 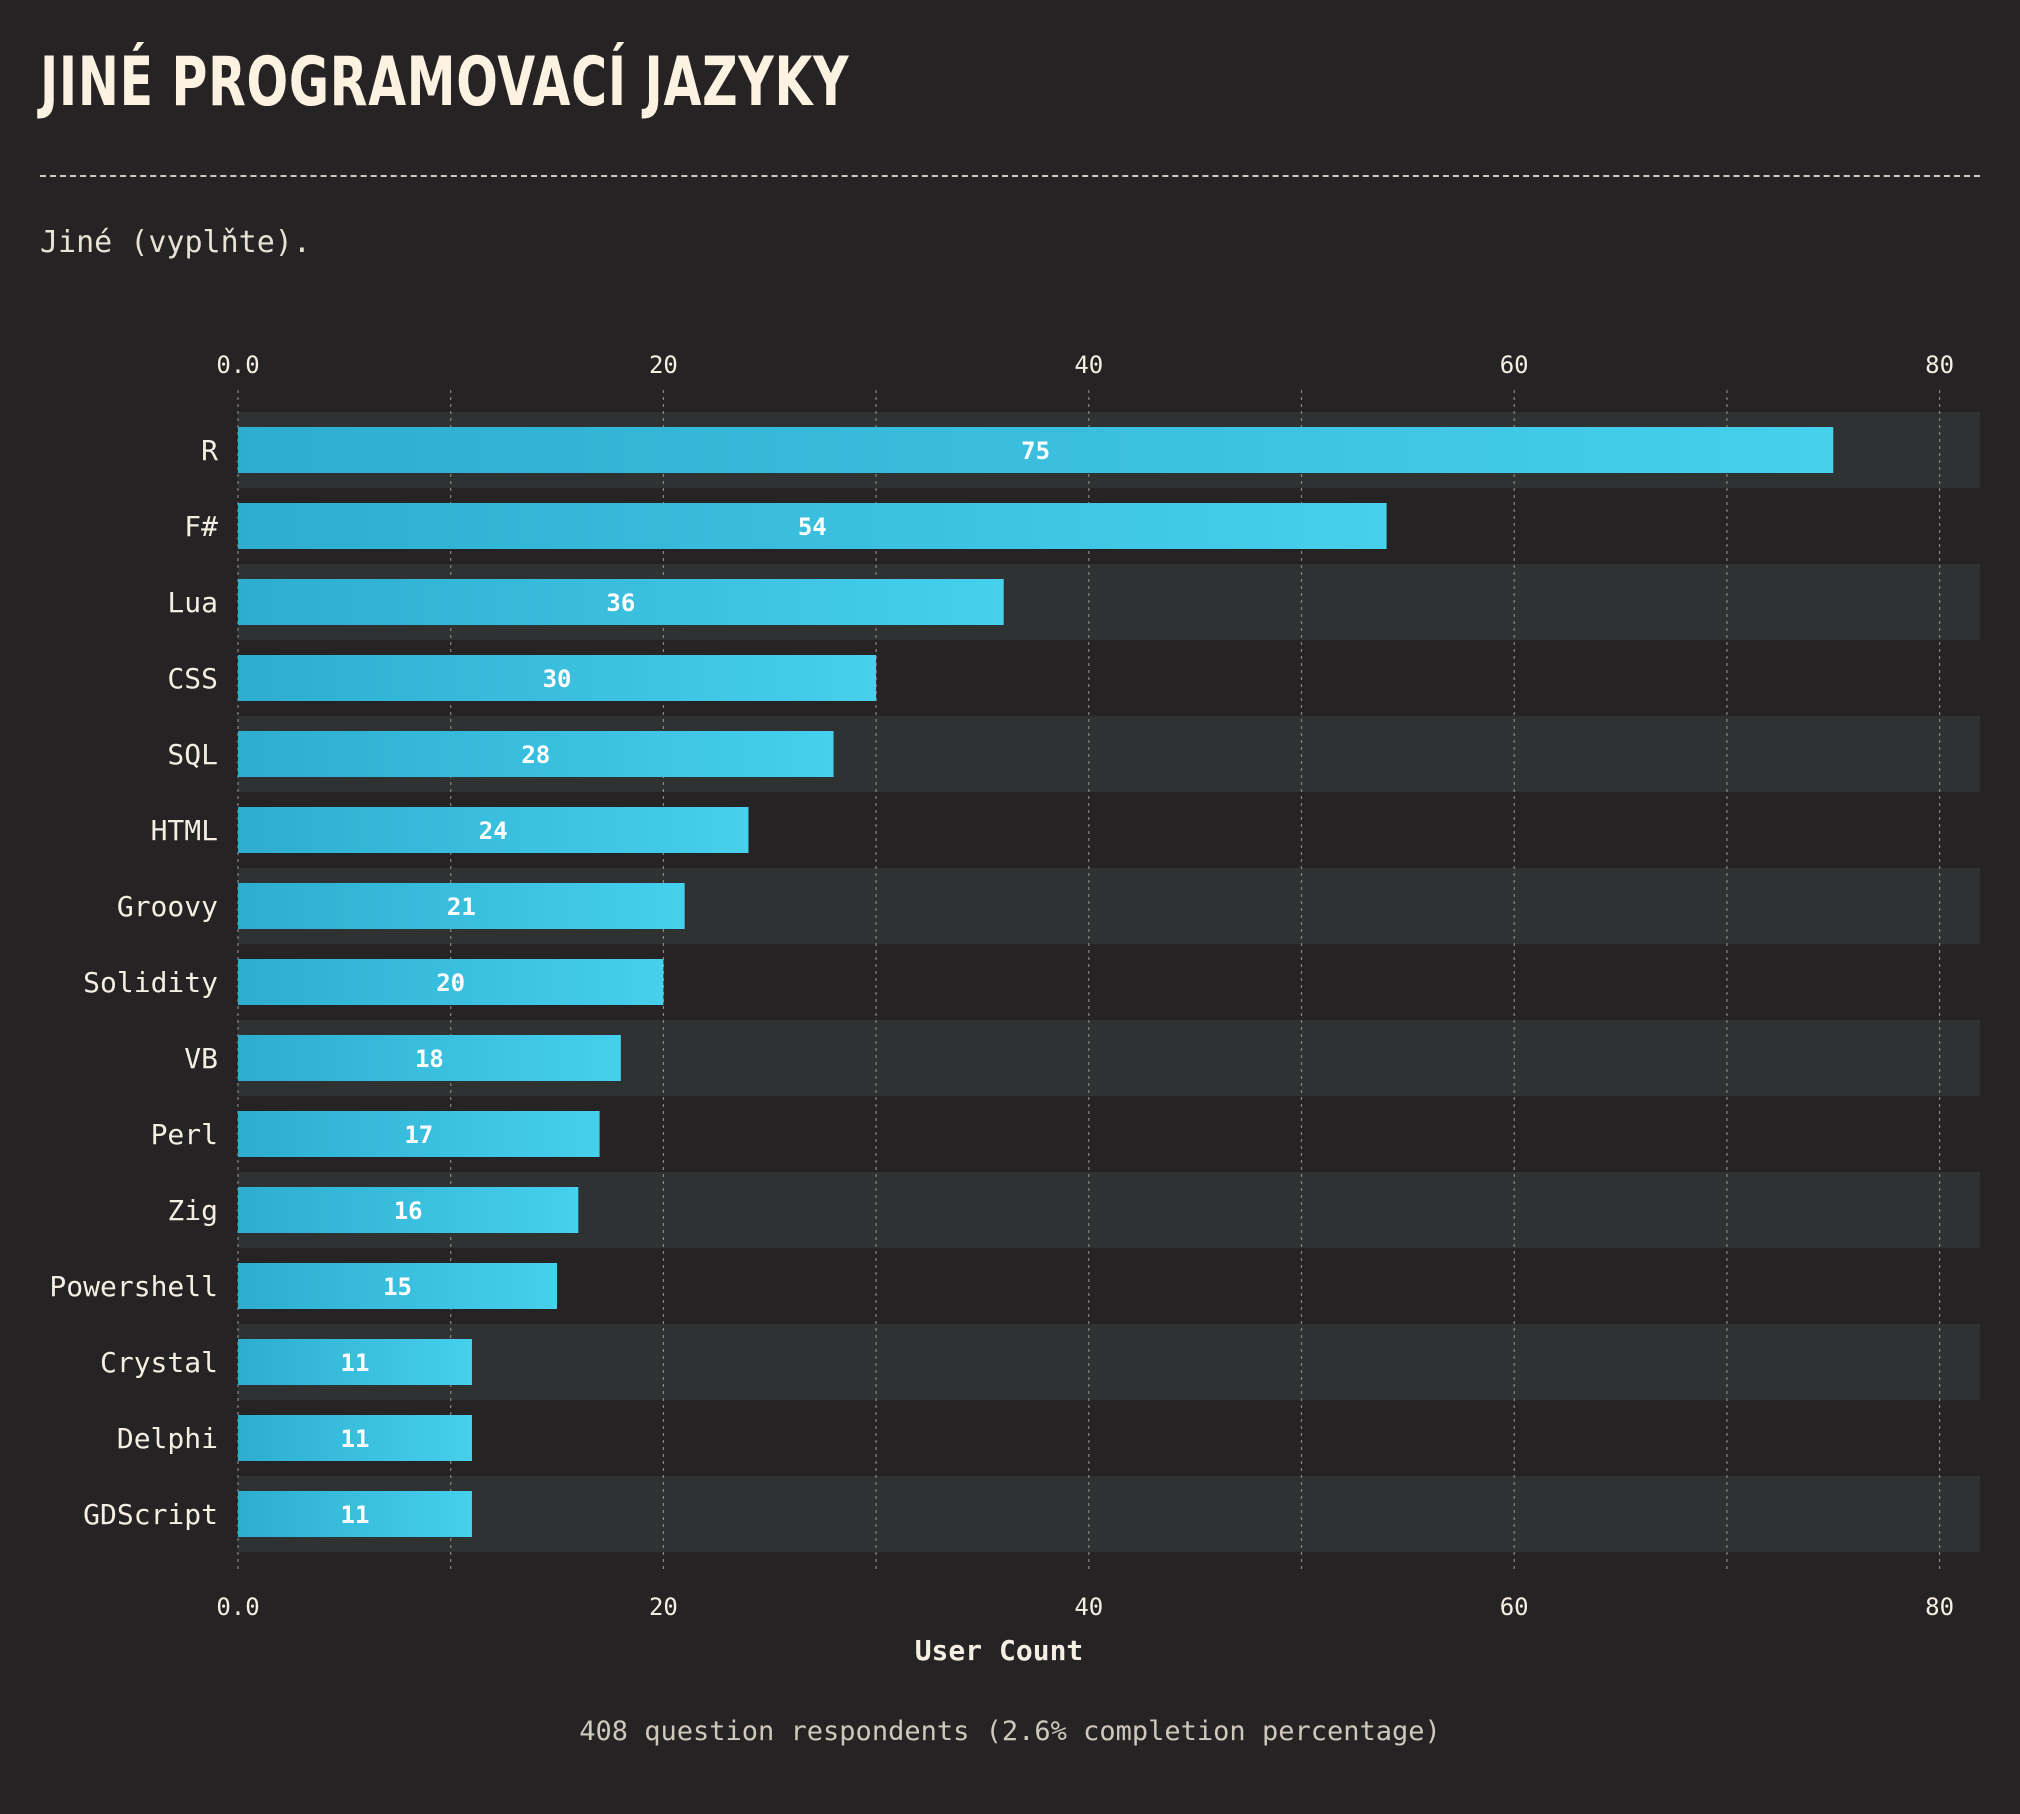 What do you see at coordinates (150, 982) in the screenshot?
I see `category-label: Solidity` at bounding box center [150, 982].